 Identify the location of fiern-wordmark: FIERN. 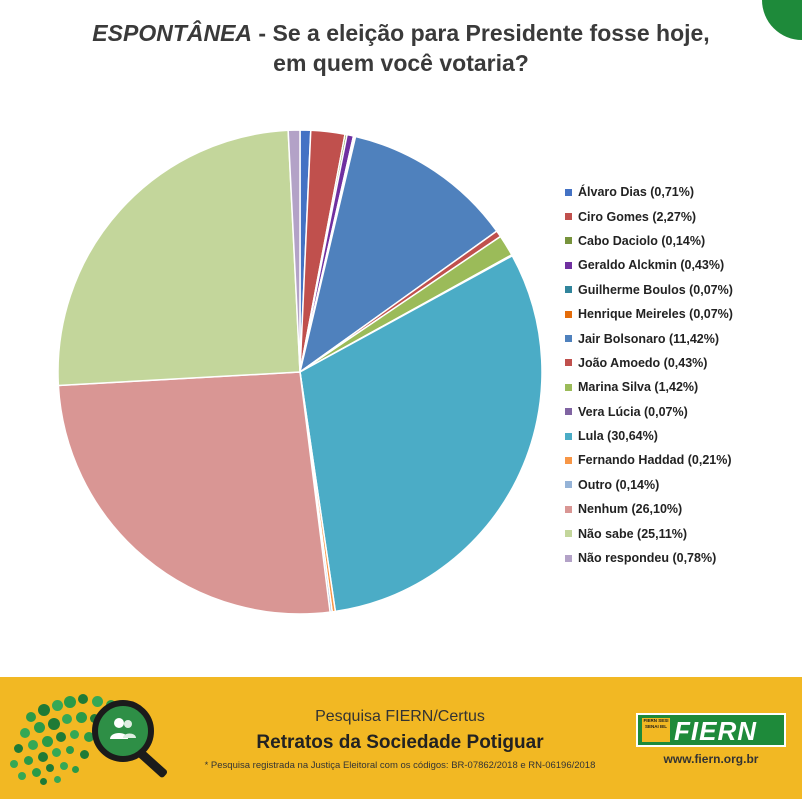
(715, 731).